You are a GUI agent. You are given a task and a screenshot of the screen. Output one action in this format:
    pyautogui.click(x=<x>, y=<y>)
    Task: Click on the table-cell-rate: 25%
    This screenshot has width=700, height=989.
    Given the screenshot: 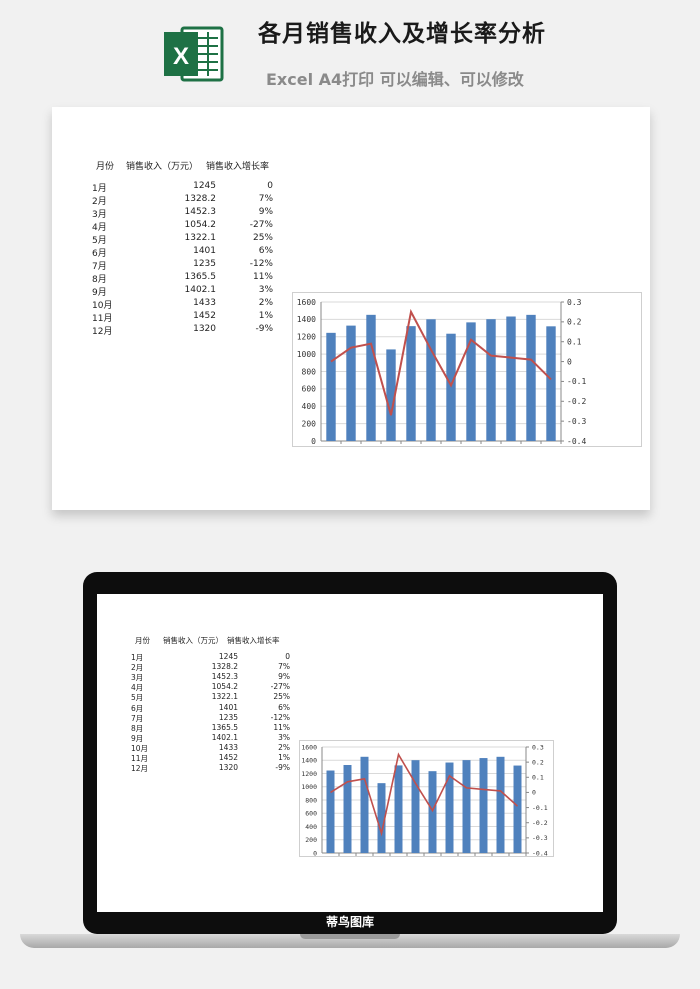 What is the action you would take?
    pyautogui.click(x=262, y=238)
    